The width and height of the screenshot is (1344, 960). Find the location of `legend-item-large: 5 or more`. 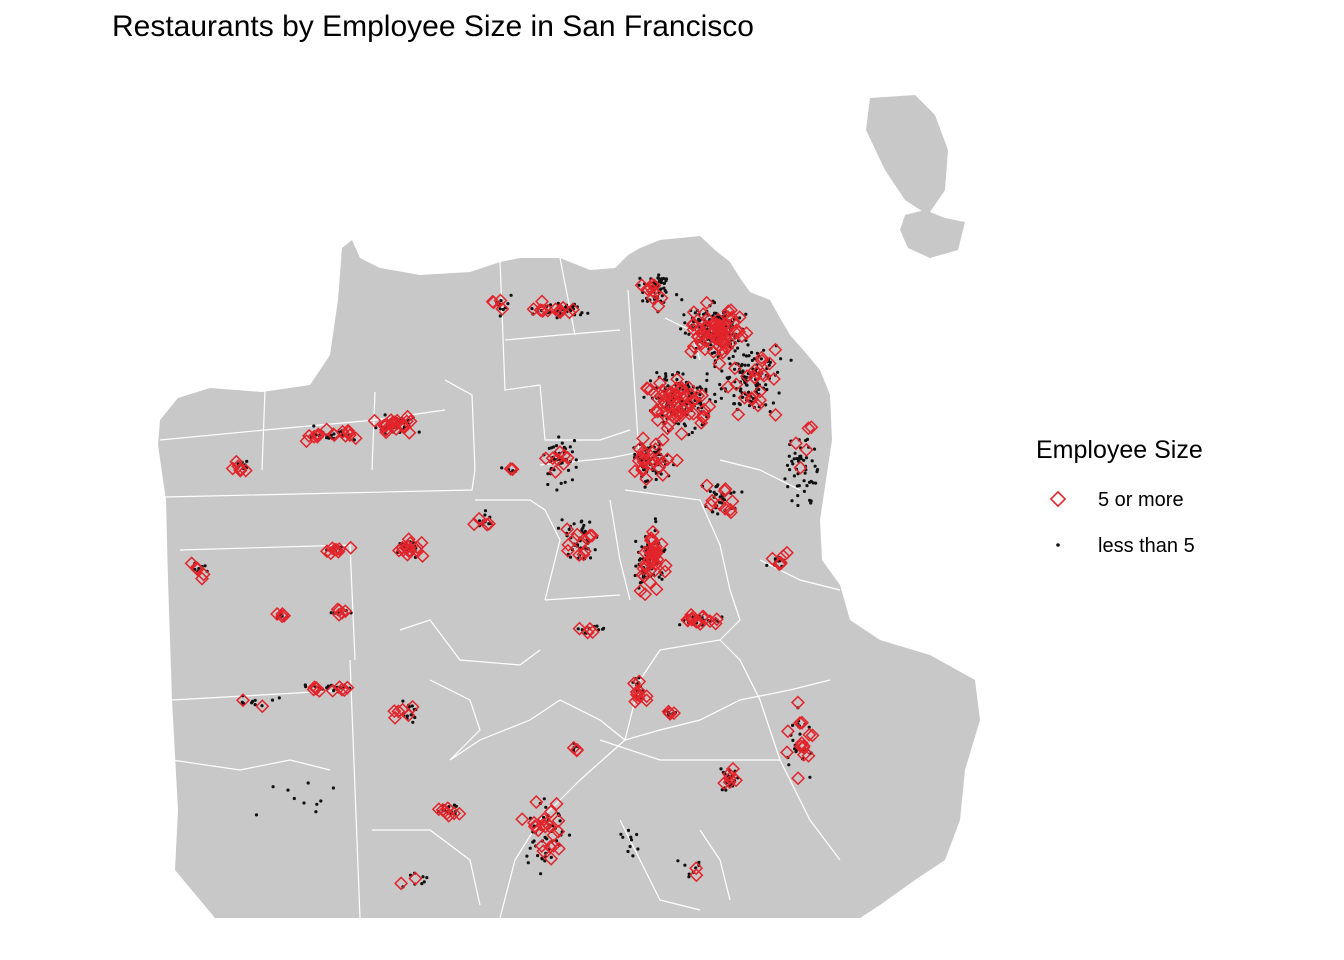

legend-item-large: 5 or more is located at coordinates (1119, 506).